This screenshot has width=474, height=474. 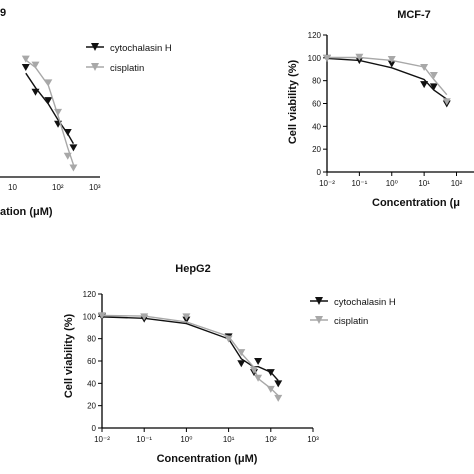 I want to click on y-tick-label-mcf7: 60, so click(x=316, y=104).